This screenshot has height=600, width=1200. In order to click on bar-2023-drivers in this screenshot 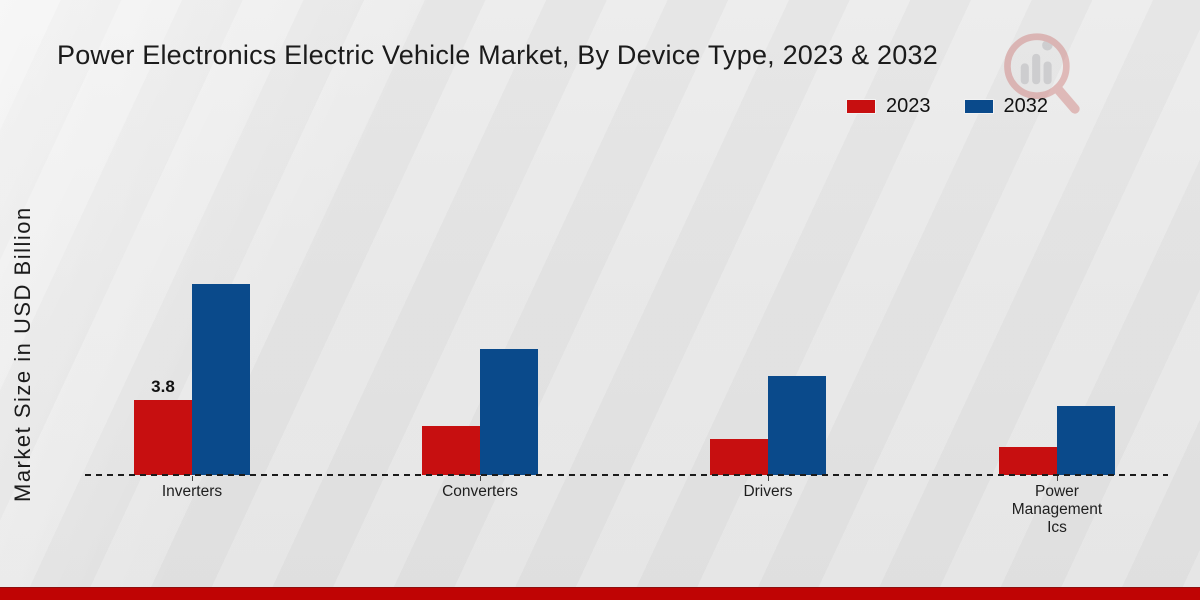, I will do `click(739, 457)`.